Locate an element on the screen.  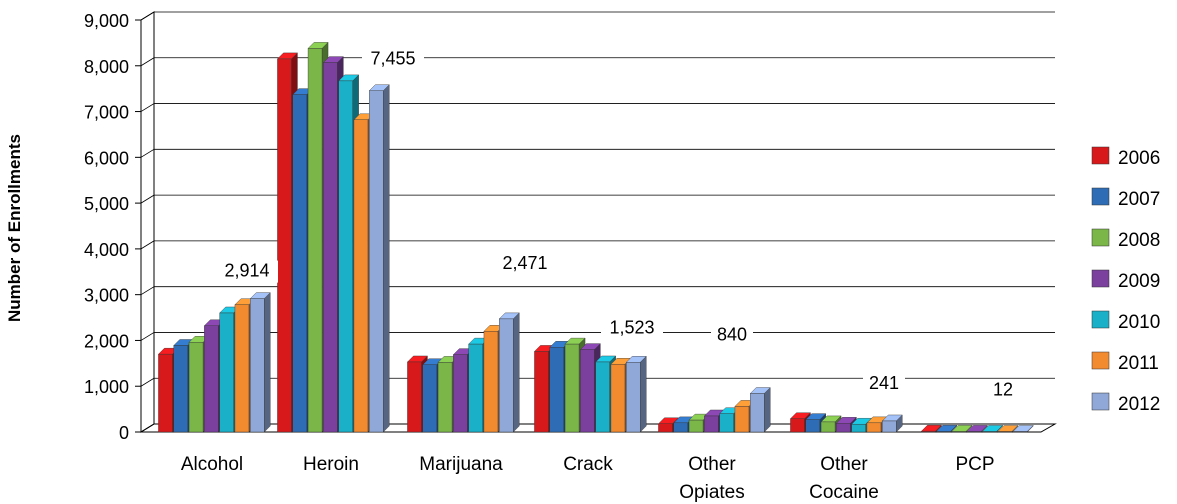
data-label: 12 is located at coordinates (1003, 389).